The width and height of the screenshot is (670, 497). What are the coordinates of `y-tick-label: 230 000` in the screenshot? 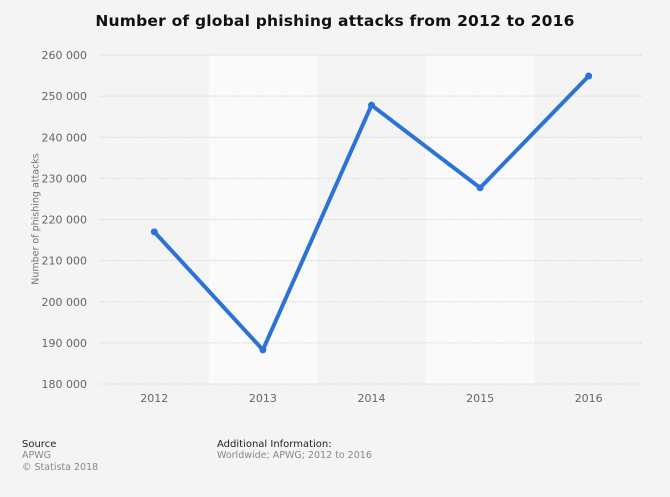 It's located at (65, 178).